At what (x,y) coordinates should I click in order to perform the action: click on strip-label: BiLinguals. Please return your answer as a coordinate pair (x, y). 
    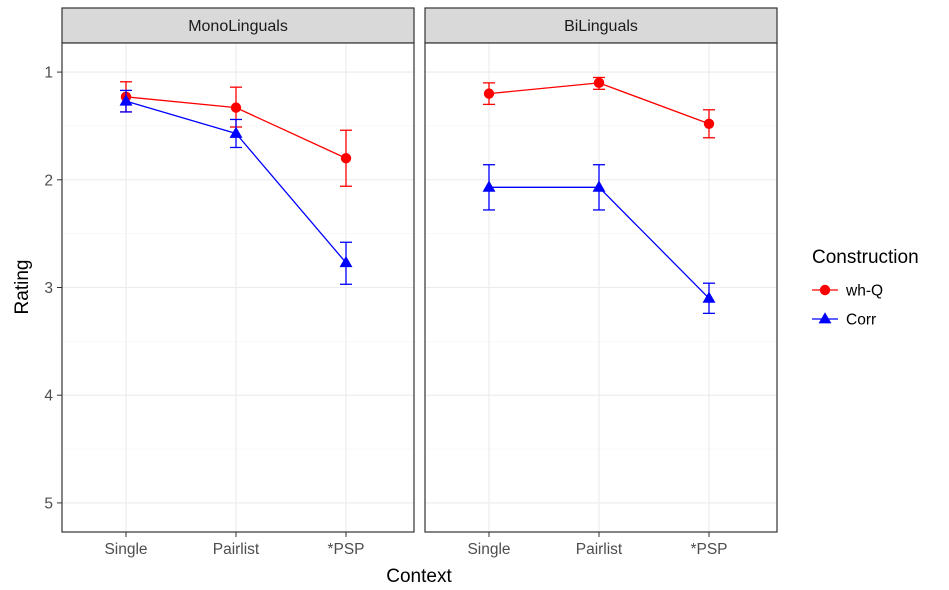
    Looking at the image, I should click on (601, 26).